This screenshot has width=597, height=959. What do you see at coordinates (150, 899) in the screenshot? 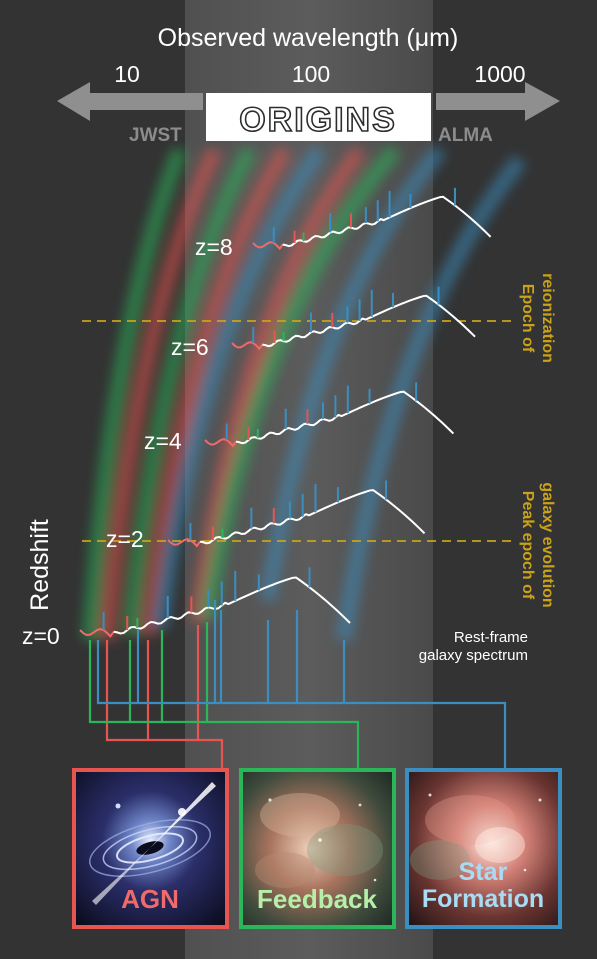
I see `agn-panel-label: AGN` at bounding box center [150, 899].